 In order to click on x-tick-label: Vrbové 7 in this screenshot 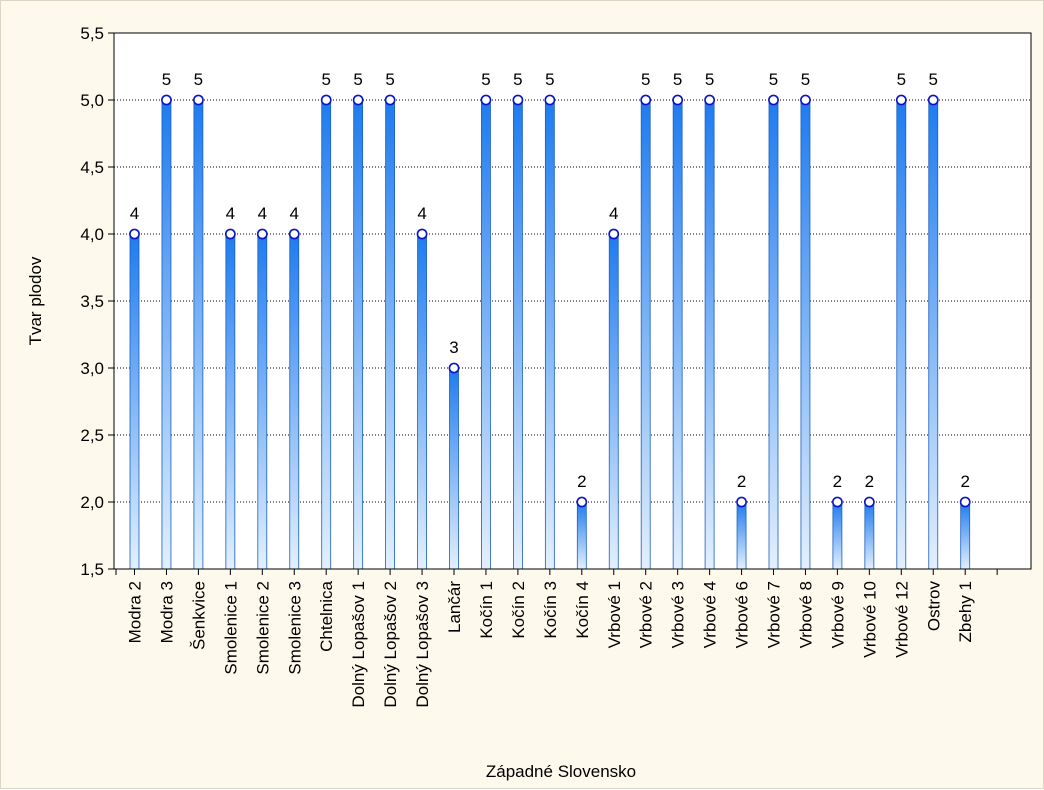, I will do `click(774, 614)`.